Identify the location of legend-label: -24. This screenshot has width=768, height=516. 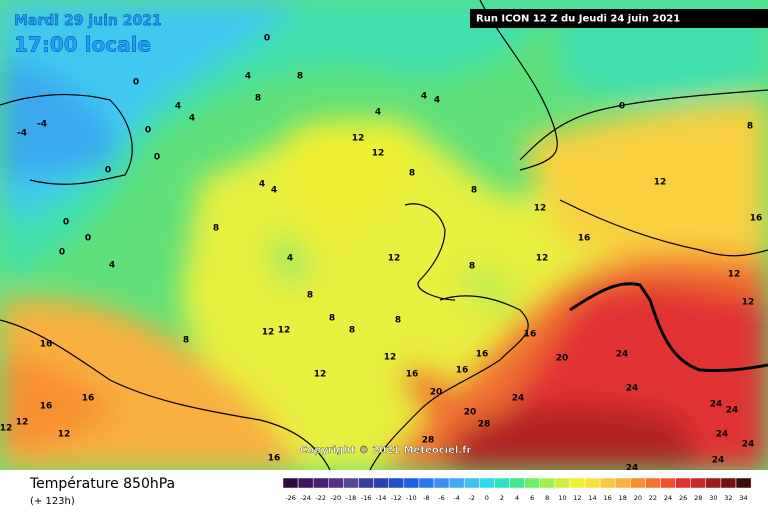
(305, 498).